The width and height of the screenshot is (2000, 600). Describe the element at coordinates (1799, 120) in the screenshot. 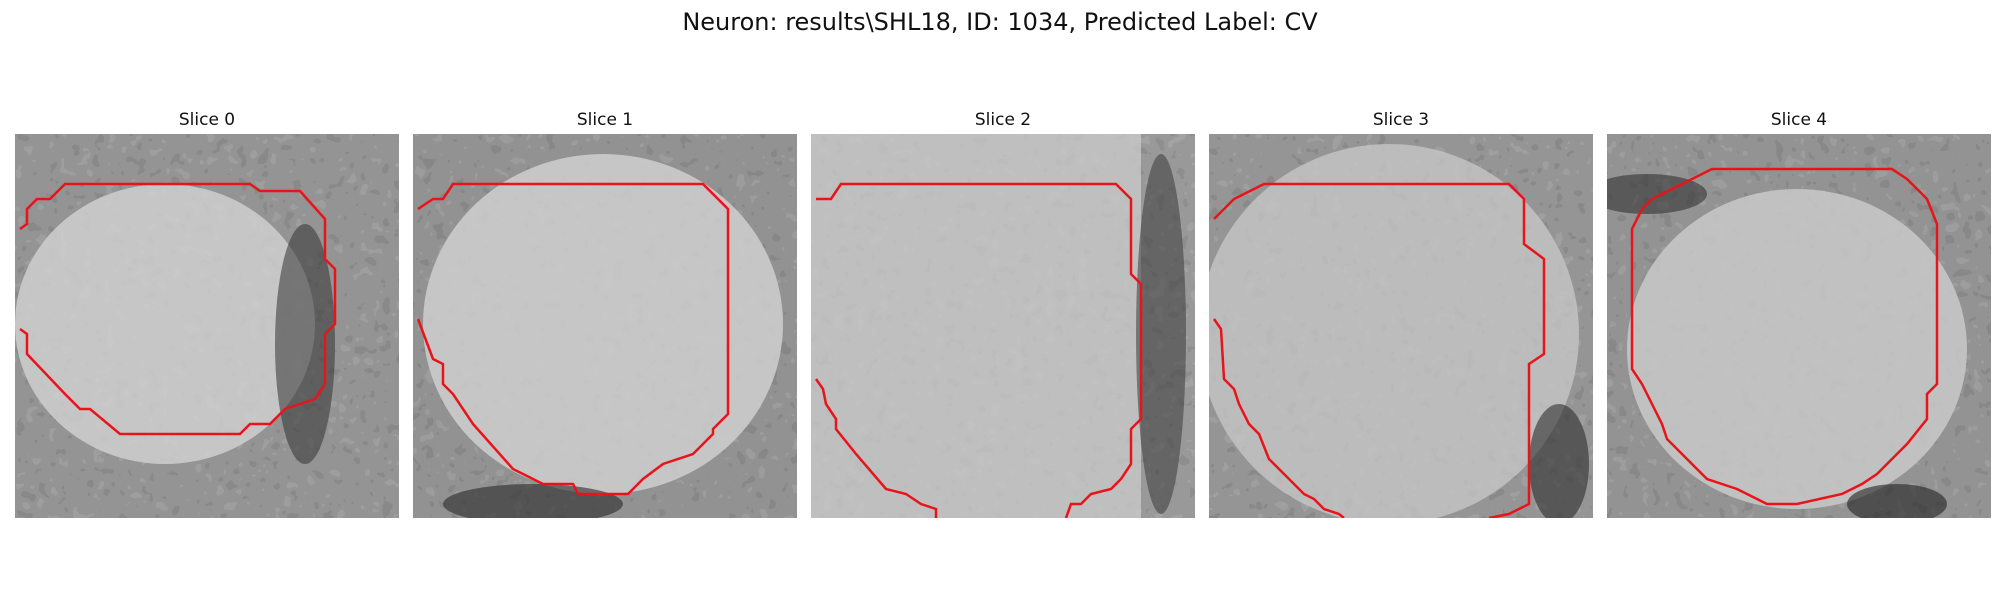

I see `slice-title-4: Slice 4` at that location.